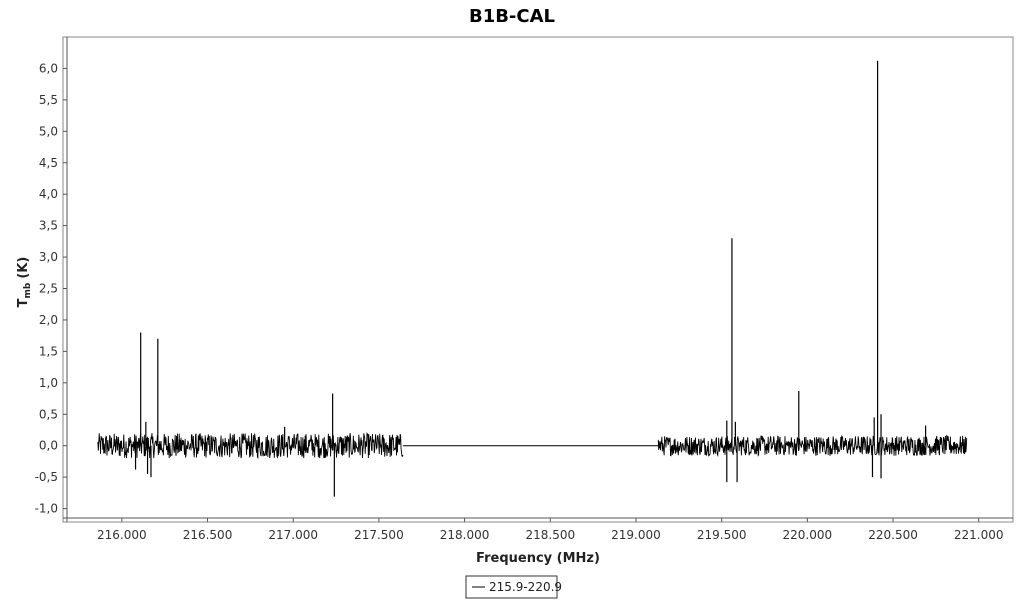 The height and width of the screenshot is (600, 1024). Describe the element at coordinates (46, 477) in the screenshot. I see `y-tick-label: -0,5` at that location.